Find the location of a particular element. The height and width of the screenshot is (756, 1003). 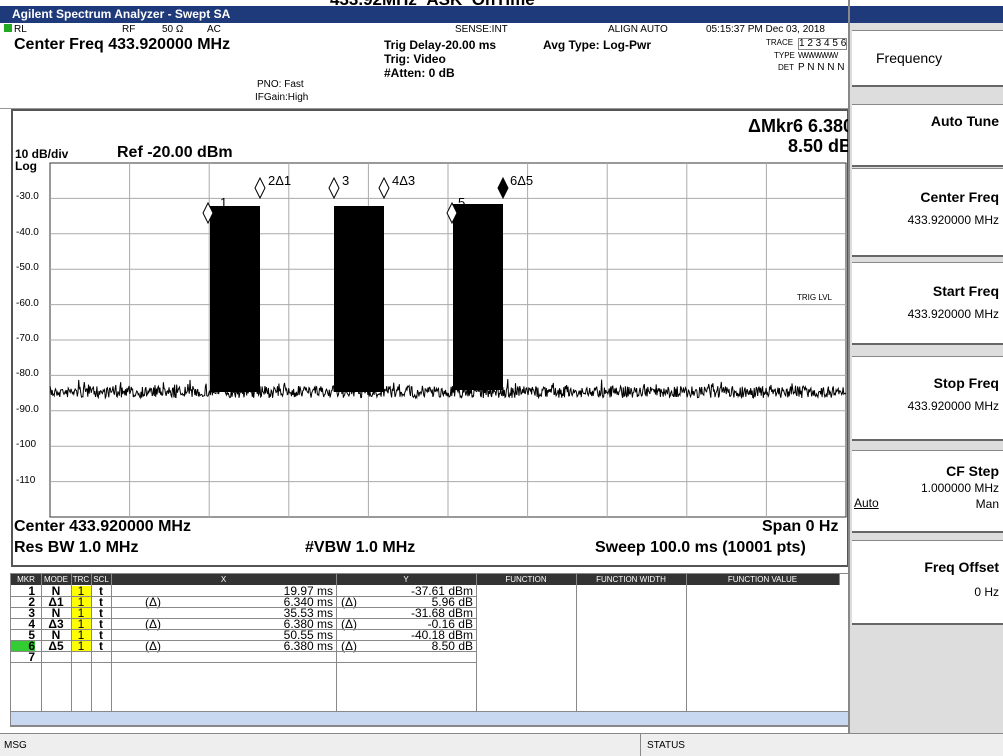

softkey: Center Freq 433.920000 MHz is located at coordinates (927, 212).